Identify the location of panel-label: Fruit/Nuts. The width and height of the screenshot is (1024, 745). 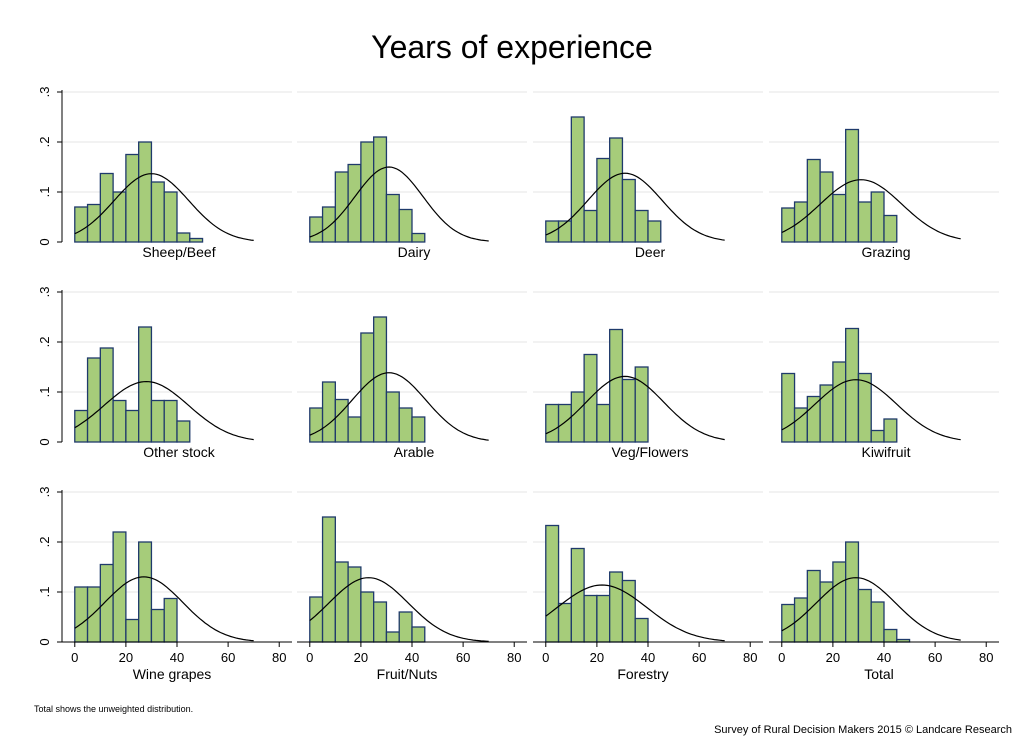
(407, 674).